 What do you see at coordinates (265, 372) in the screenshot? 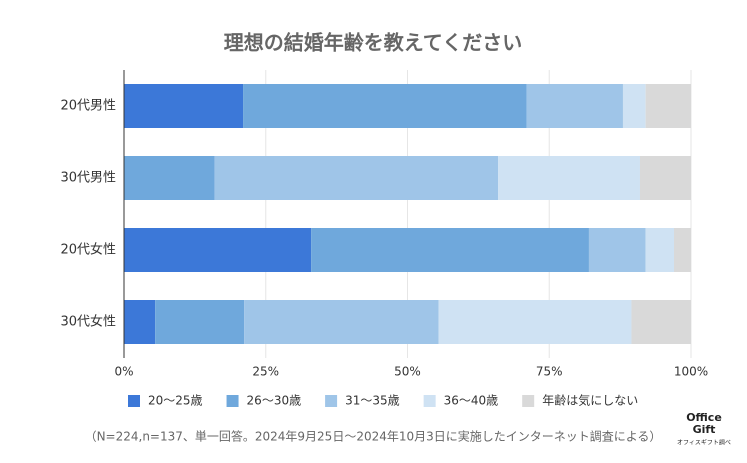
I see `x-tick-label: 25%` at bounding box center [265, 372].